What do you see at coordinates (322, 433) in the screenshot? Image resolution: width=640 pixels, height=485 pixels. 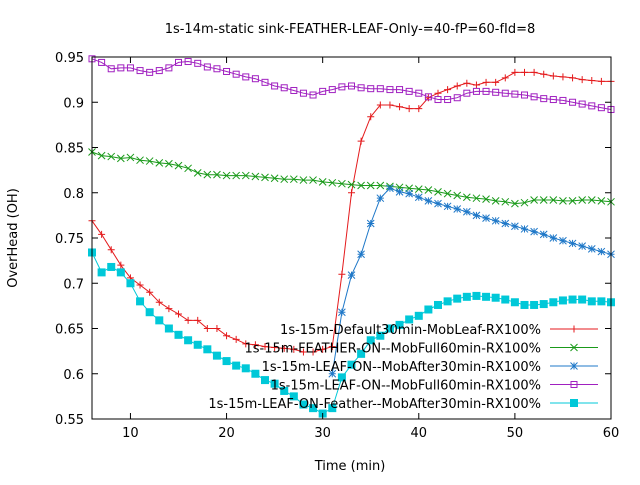 I see `x-tick-label: 30` at bounding box center [322, 433].